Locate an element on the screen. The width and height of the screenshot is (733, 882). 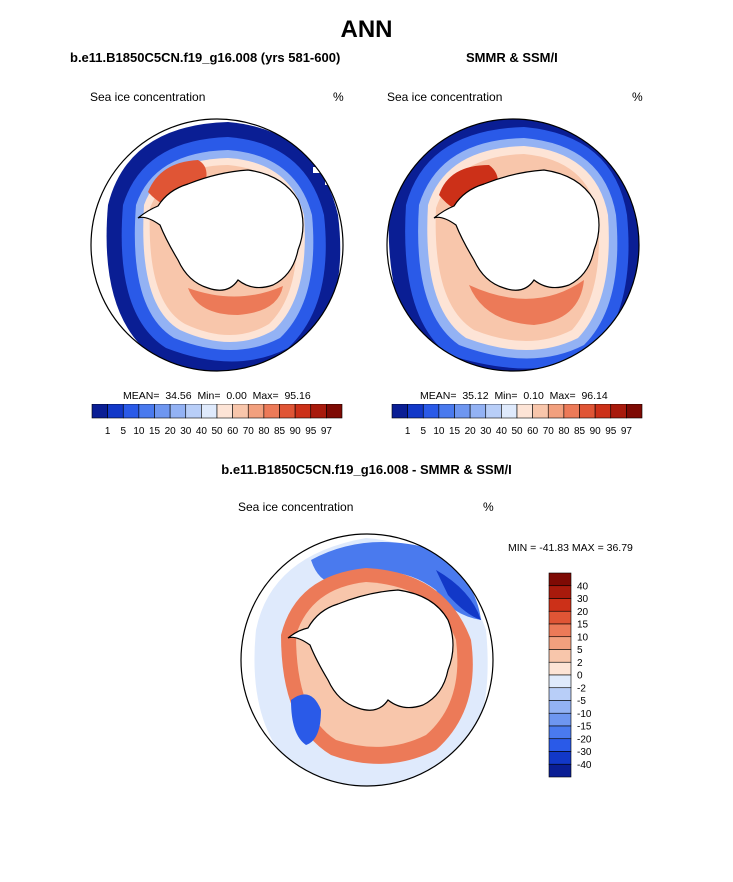
observed-sea-ice-map is located at coordinates (513, 245).